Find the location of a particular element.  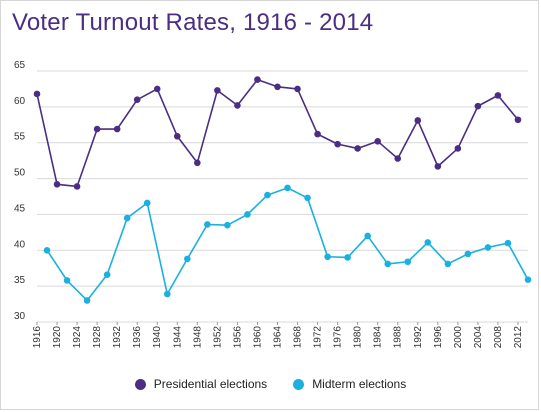

x-tick-label: 1968 is located at coordinates (298, 337).